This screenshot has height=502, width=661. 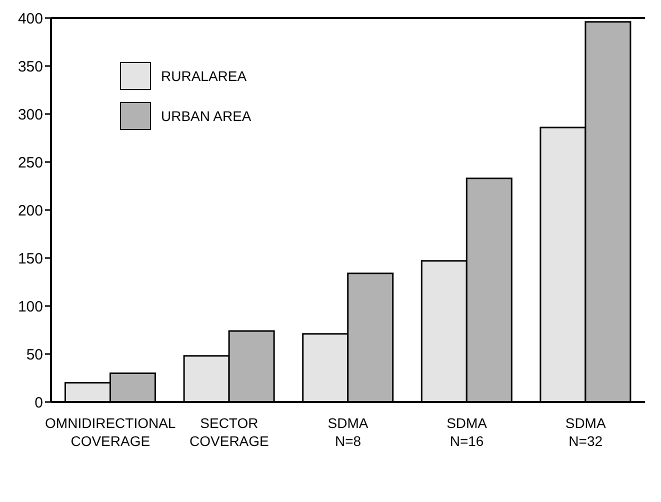 I want to click on y-tick-label: 50, so click(x=34, y=355).